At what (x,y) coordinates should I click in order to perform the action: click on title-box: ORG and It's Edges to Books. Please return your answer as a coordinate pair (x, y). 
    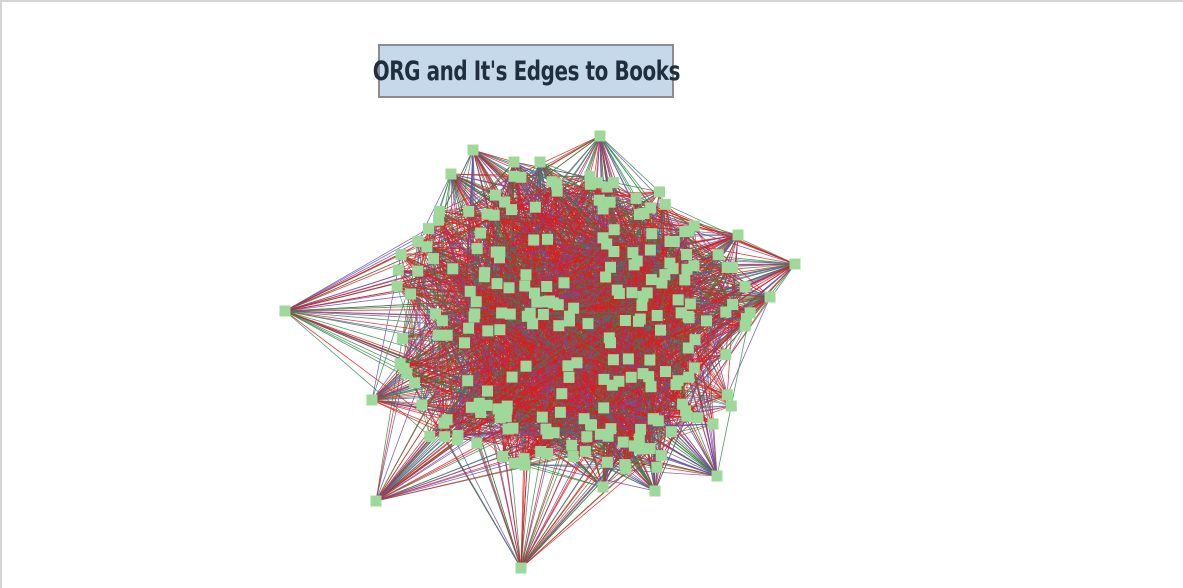
    Looking at the image, I should click on (526, 71).